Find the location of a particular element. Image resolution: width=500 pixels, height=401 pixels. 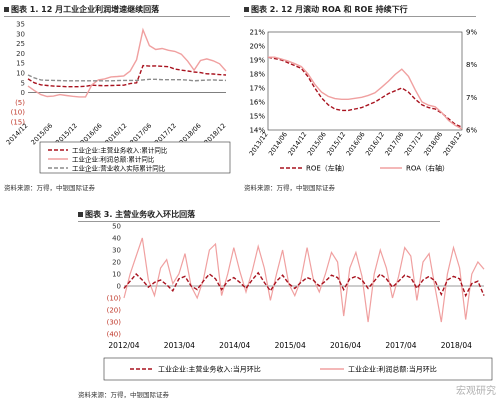

chart1-y-tick-label: 20 is located at coordinates (20, 54).